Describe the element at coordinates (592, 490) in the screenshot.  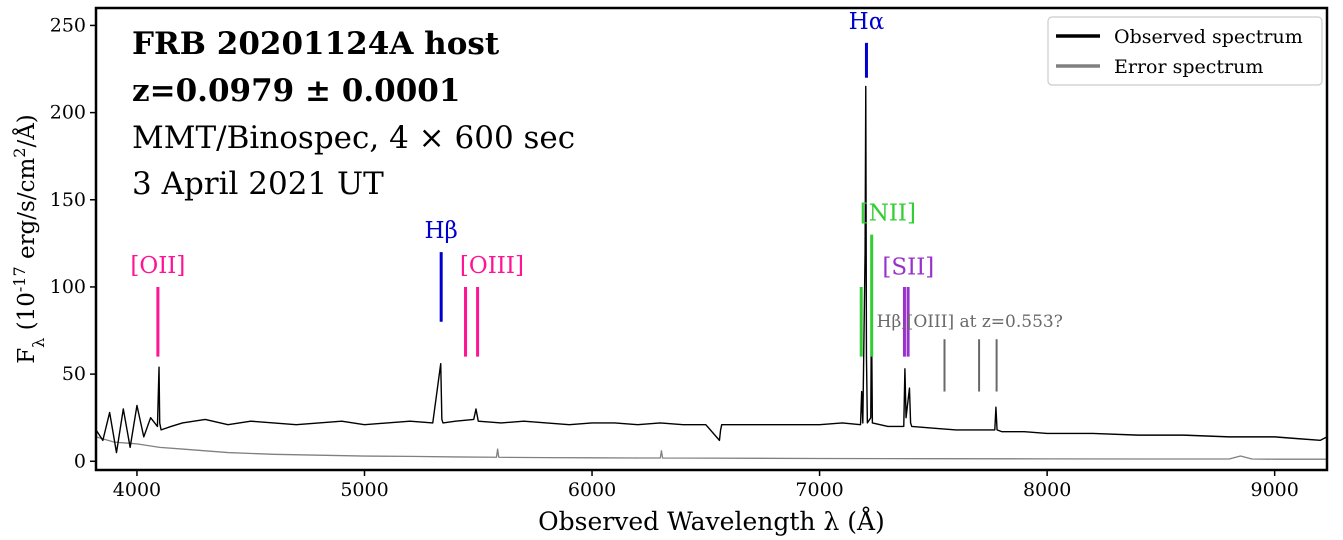
I see `x-tick-label-6000: 6000` at that location.